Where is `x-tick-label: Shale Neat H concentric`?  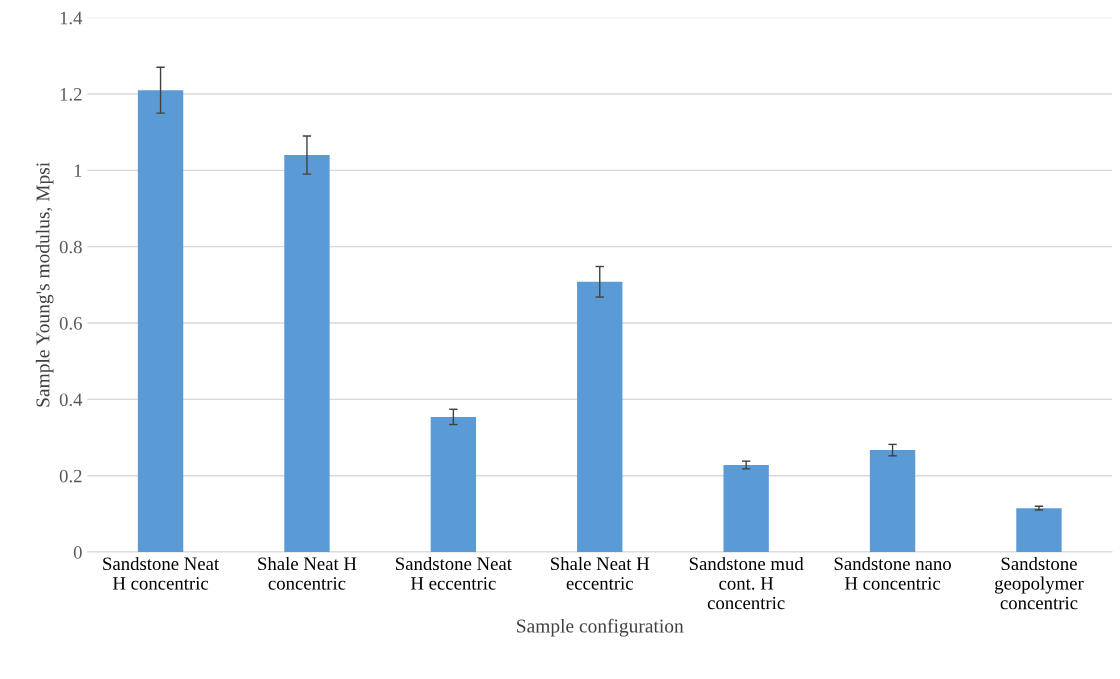 x-tick-label: Shale Neat H concentric is located at coordinates (307, 573).